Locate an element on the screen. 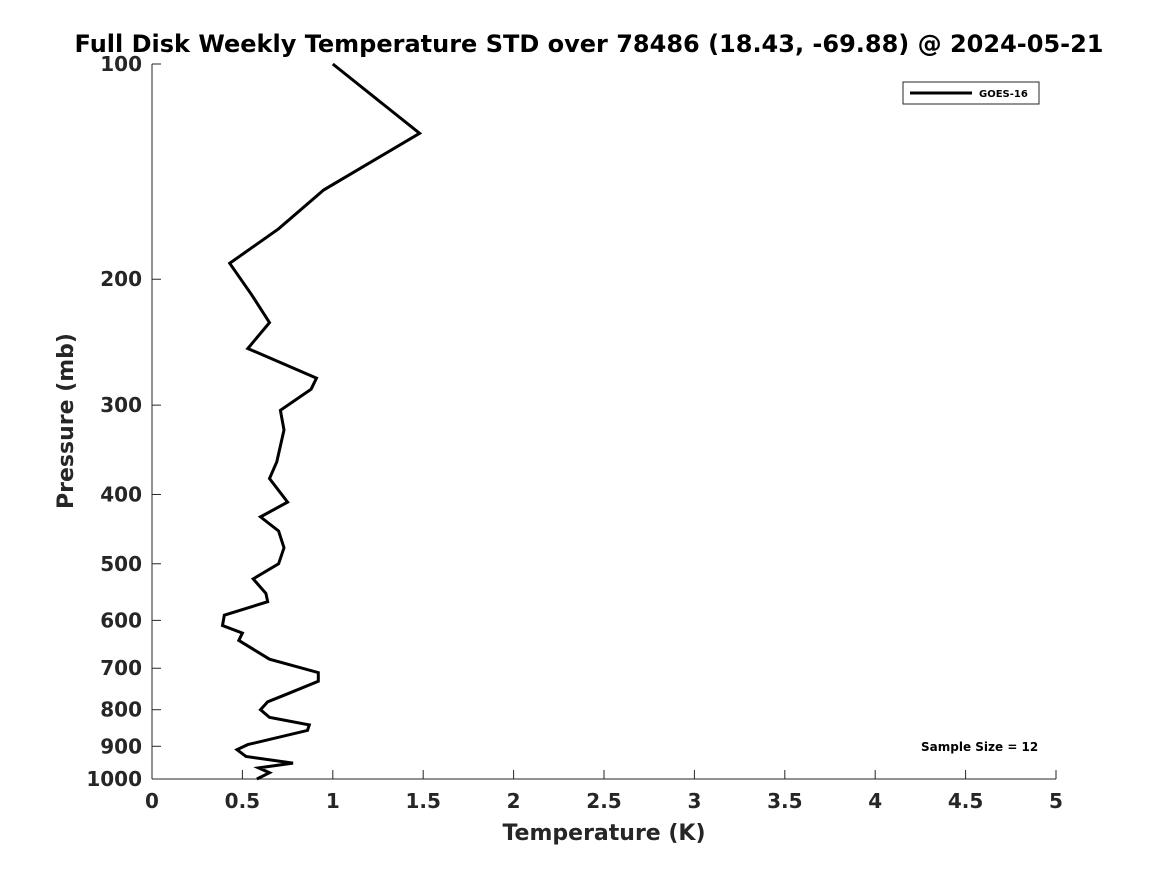 The height and width of the screenshot is (875, 1167). y-tick-label: 500 is located at coordinates (121, 564).